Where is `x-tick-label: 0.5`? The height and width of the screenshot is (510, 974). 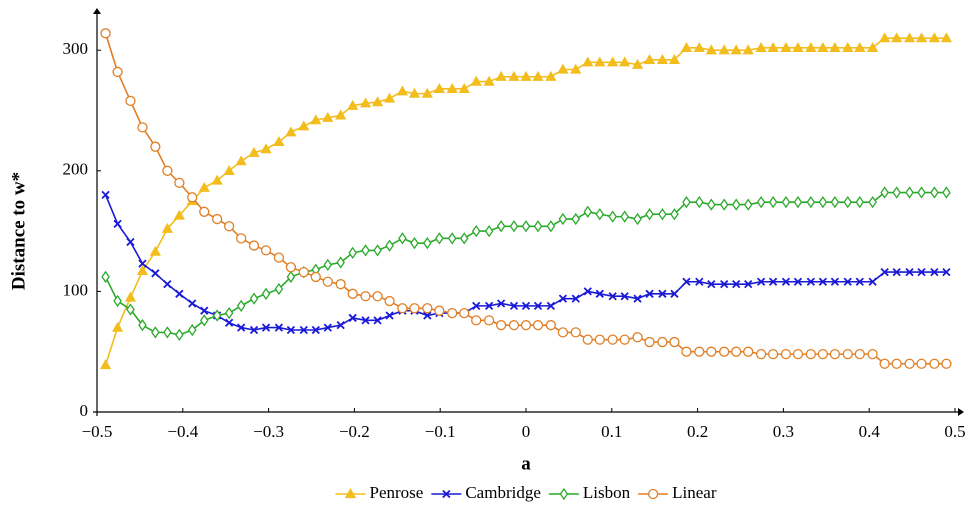 x-tick-label: 0.5 is located at coordinates (954, 431).